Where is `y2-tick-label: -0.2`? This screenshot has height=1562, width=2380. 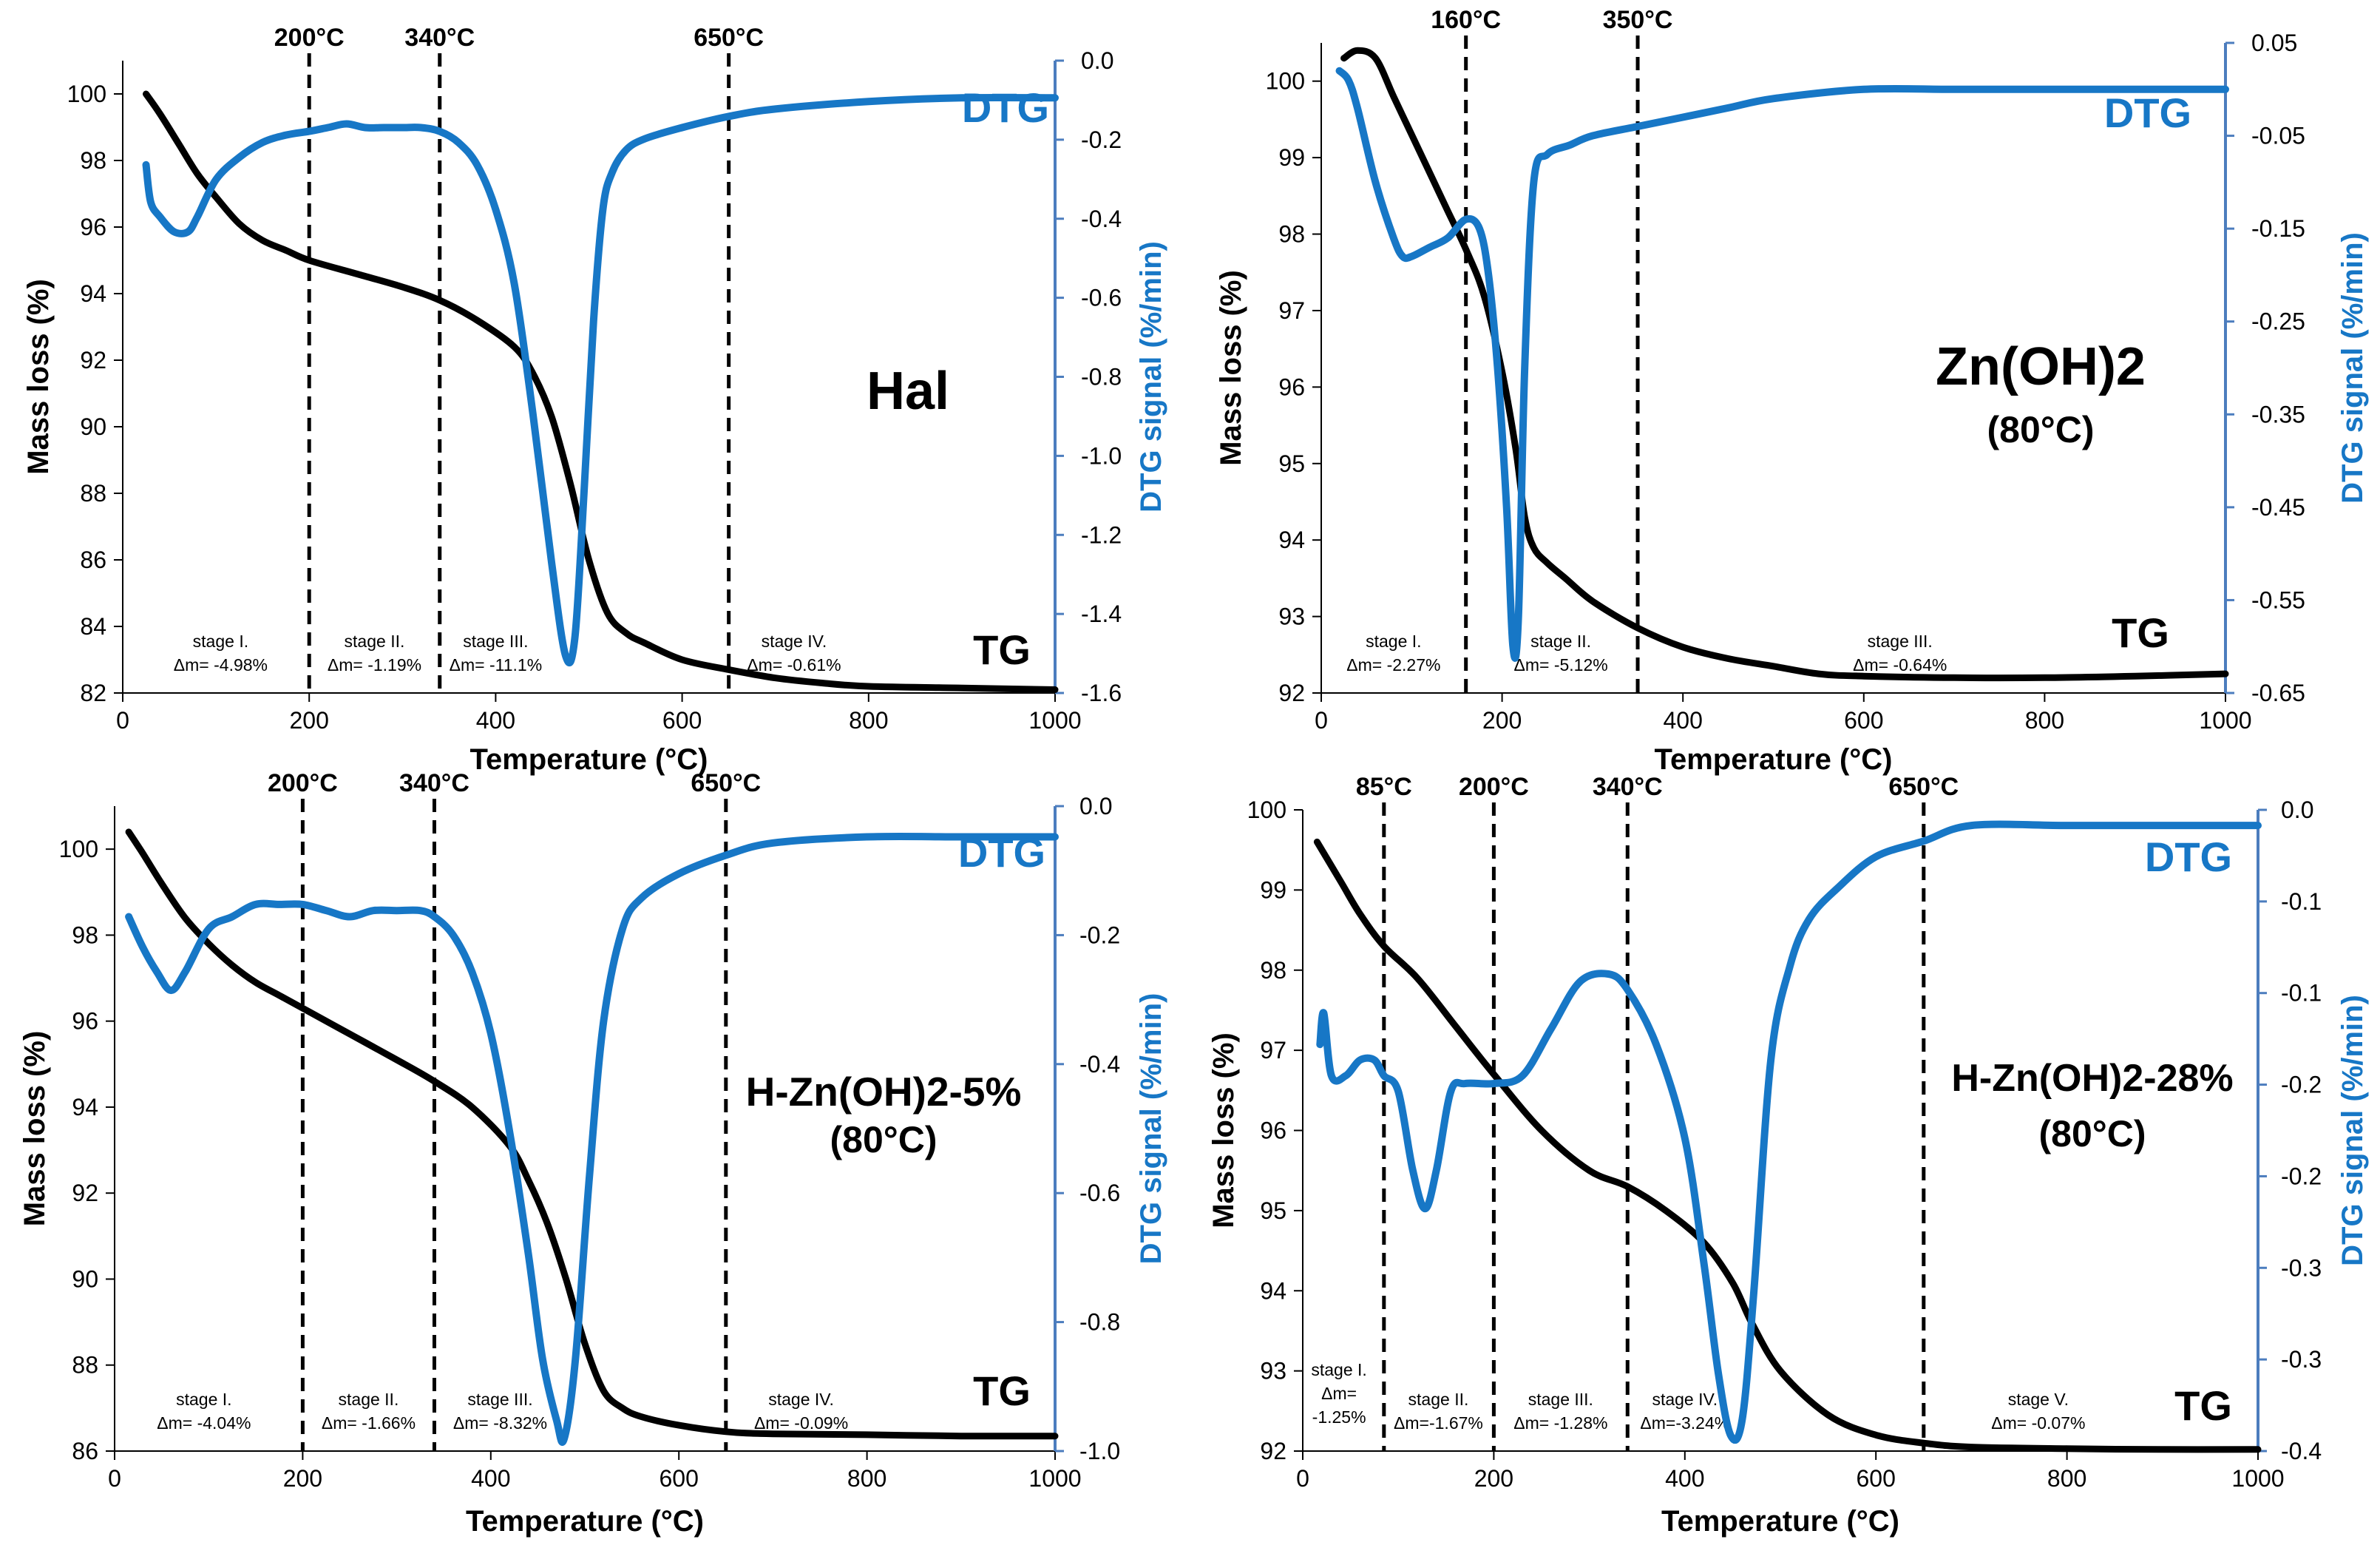
y2-tick-label: -0.2 is located at coordinates (2302, 1085).